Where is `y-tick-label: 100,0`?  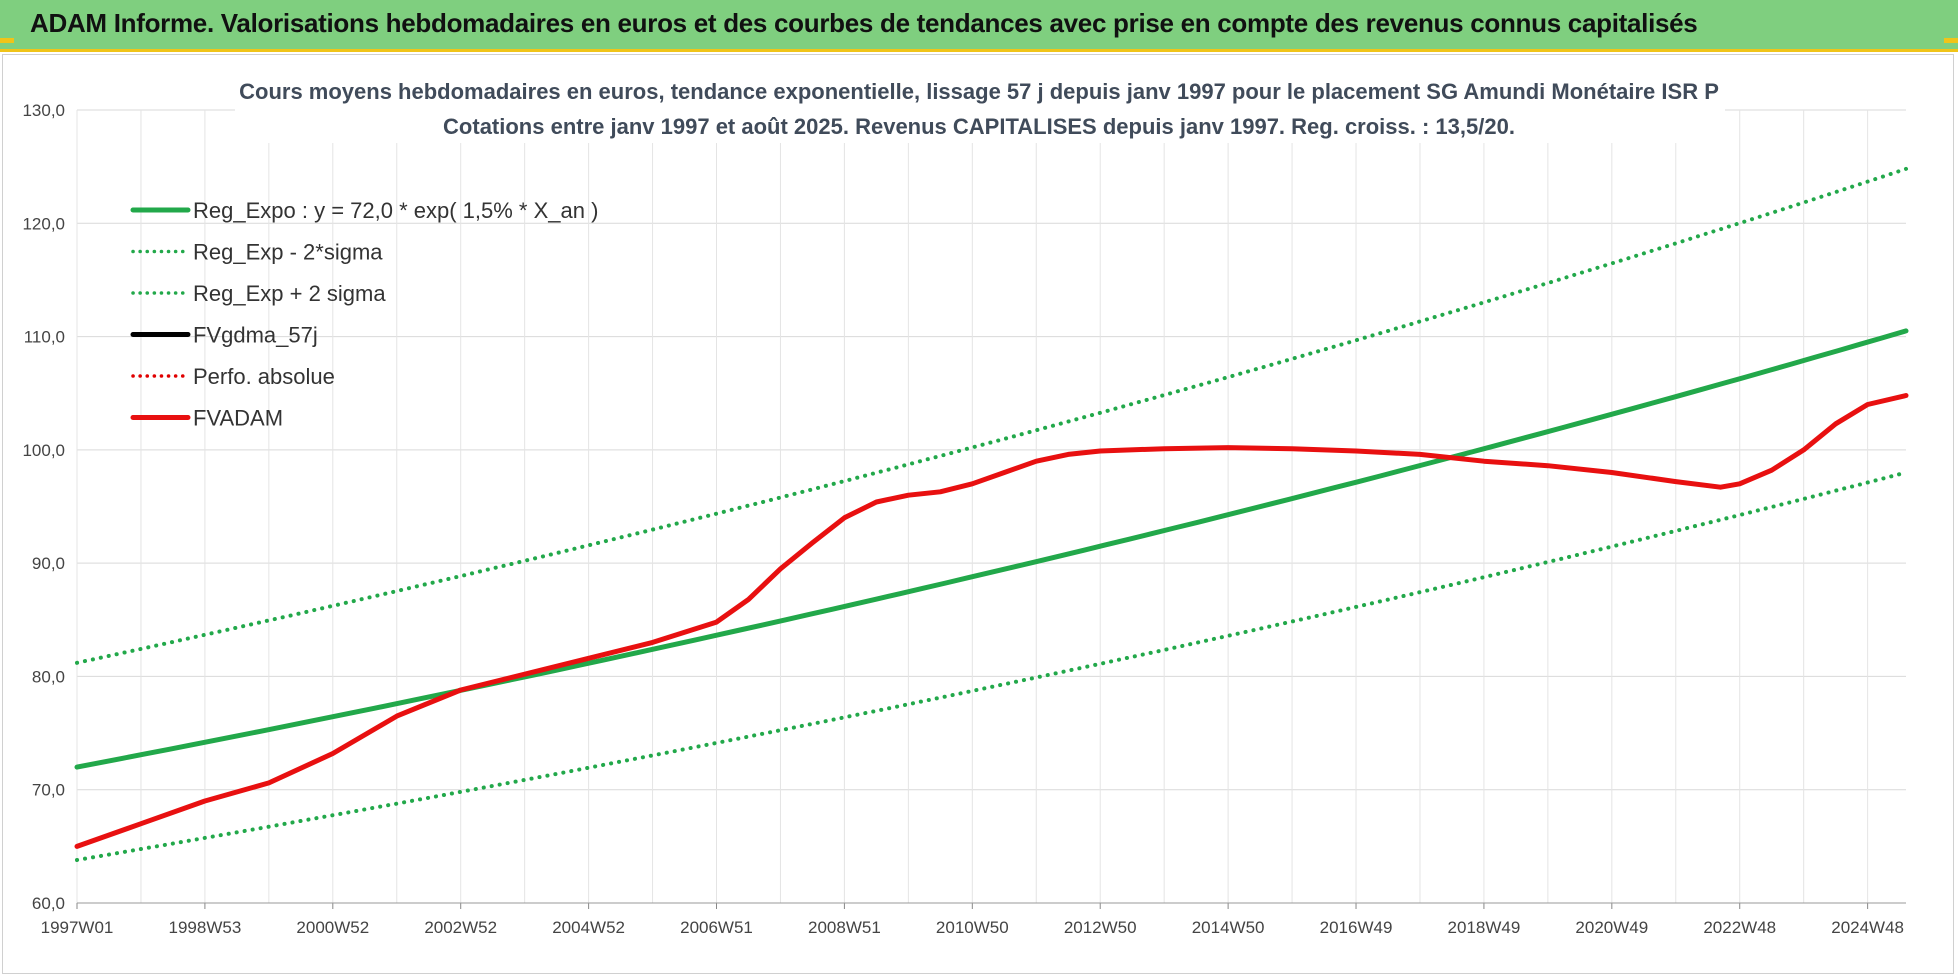 y-tick-label: 100,0 is located at coordinates (43, 450).